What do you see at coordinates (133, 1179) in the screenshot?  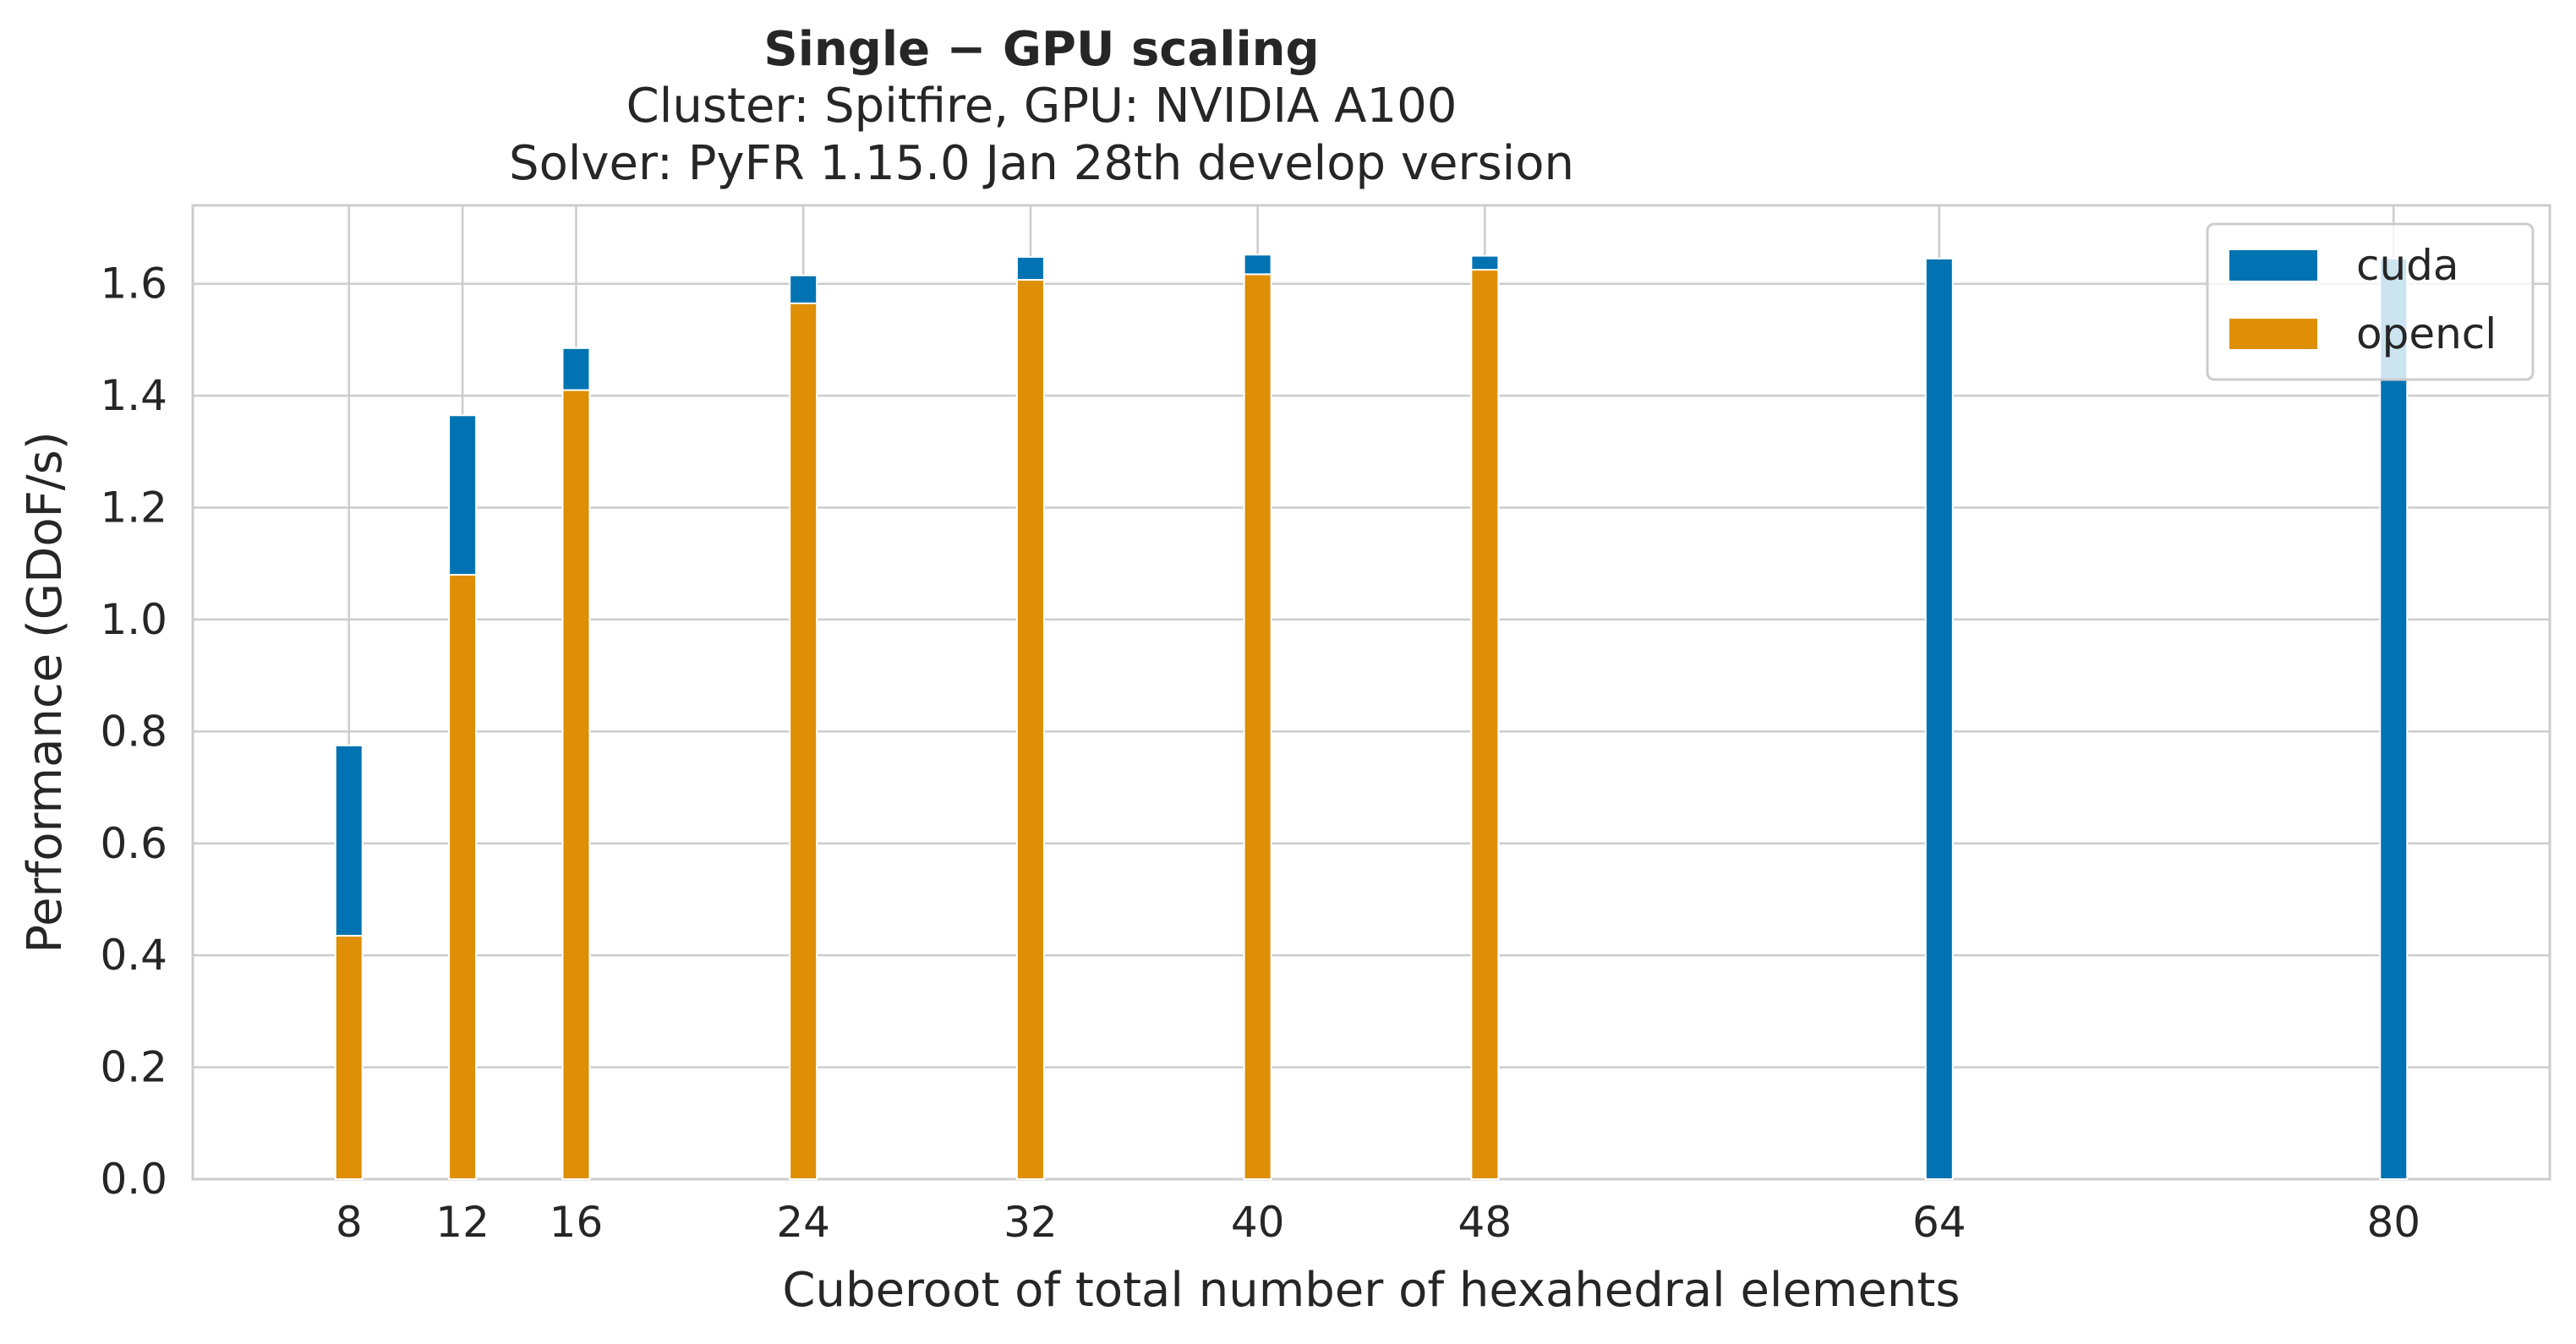 I see `y-tick-label: 0.0` at bounding box center [133, 1179].